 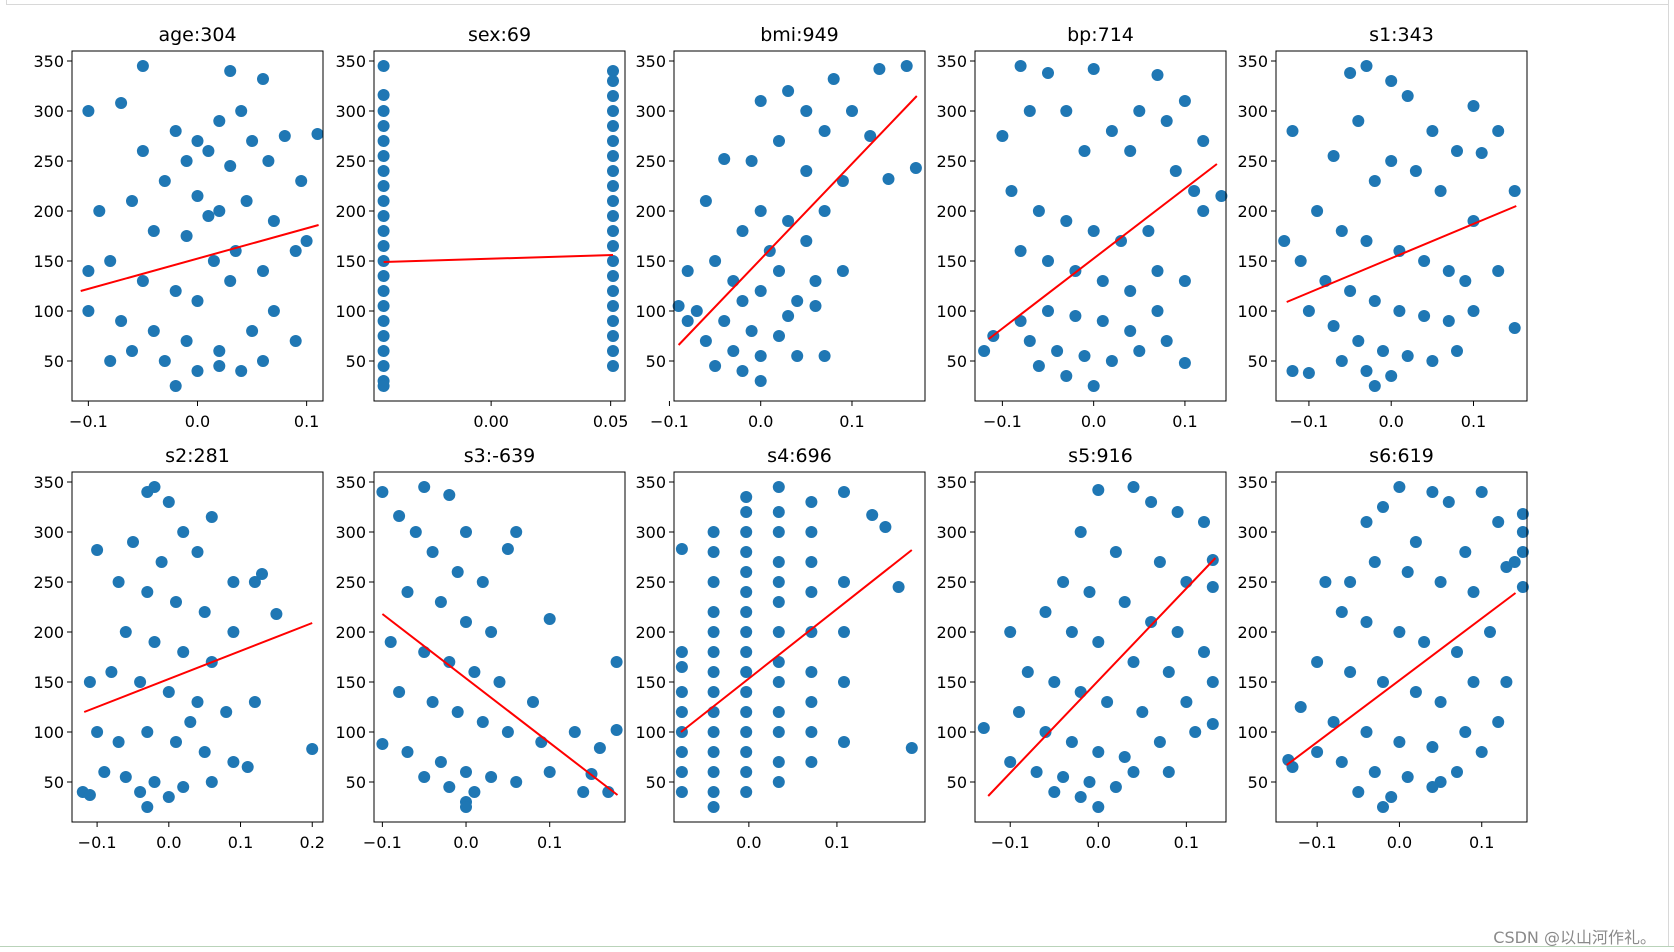 What do you see at coordinates (178, 227) in the screenshot?
I see `subplot-age: age:304 50 100 150 200 250 300 350 −0.1 0.0 0.1` at bounding box center [178, 227].